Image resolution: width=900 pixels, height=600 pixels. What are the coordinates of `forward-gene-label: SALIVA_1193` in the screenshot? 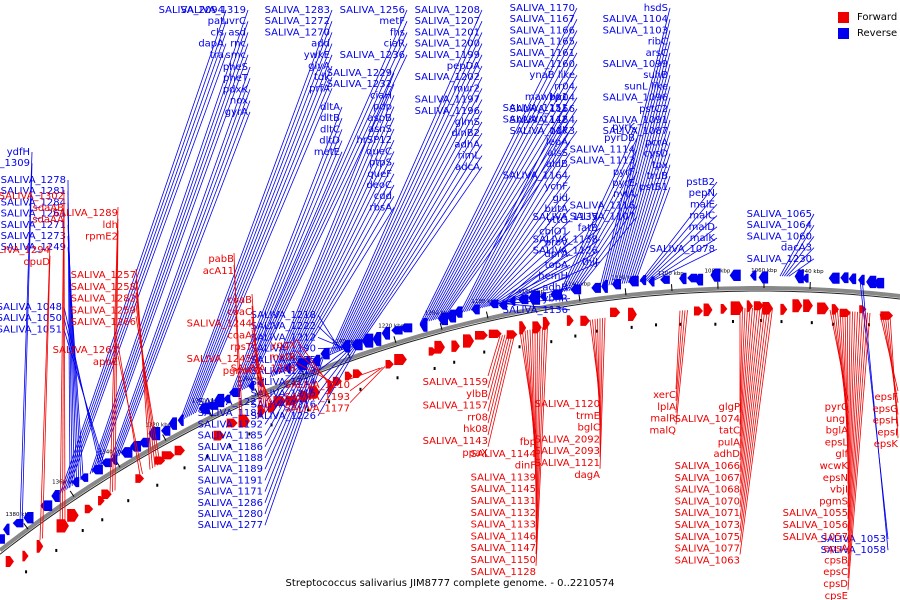 It's located at (317, 397).